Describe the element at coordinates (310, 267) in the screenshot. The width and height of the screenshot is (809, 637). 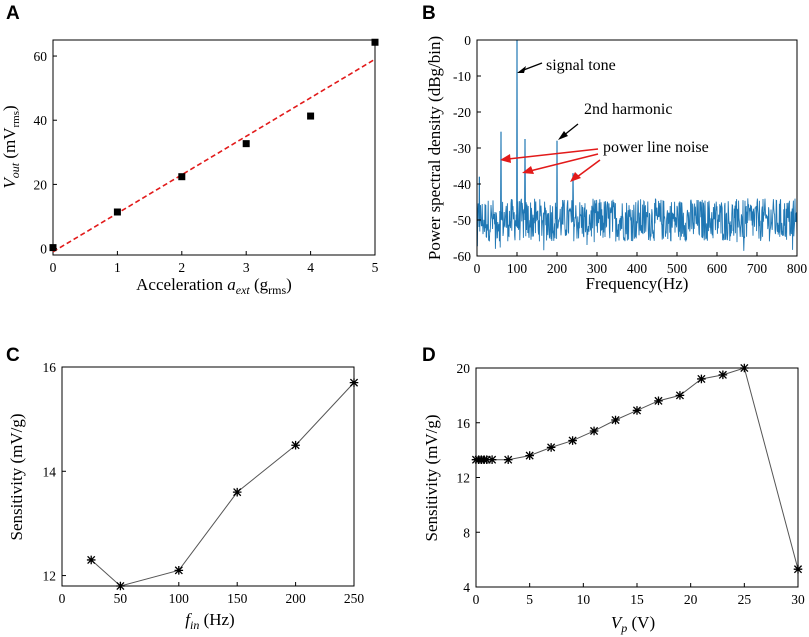
I see `panel-a-xtick-label: 4` at that location.